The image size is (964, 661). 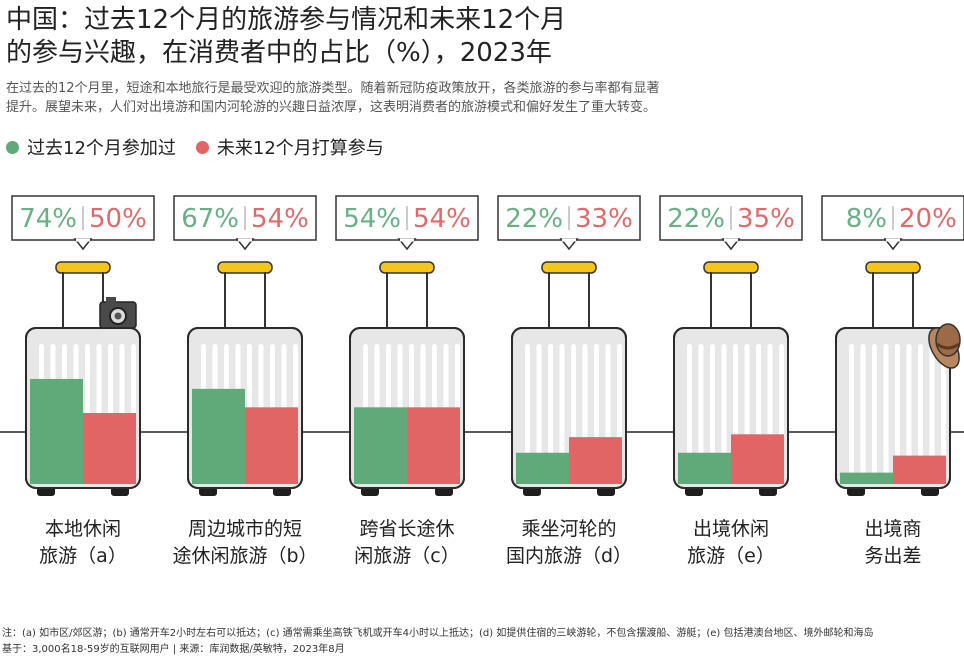 I want to click on hat-band, so click(x=948, y=346).